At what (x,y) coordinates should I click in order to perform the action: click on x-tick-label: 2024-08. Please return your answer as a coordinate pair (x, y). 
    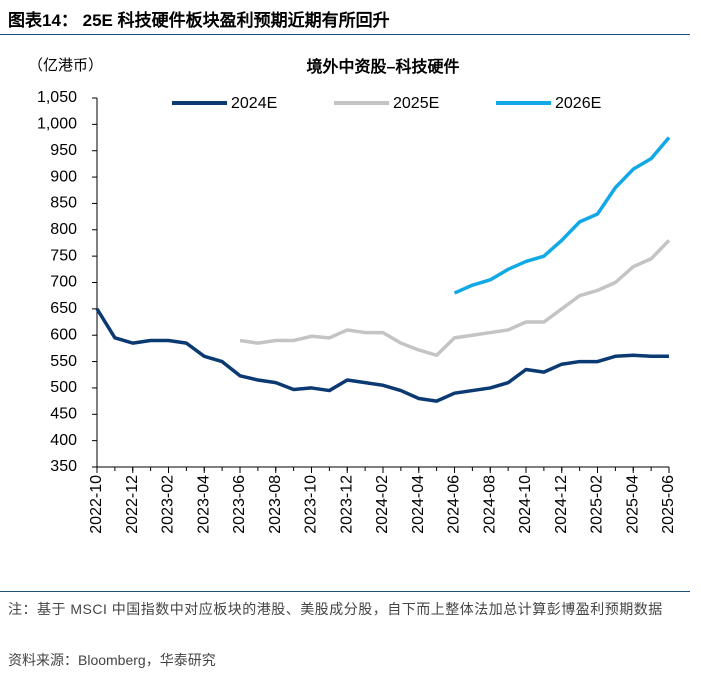
    Looking at the image, I should click on (489, 504).